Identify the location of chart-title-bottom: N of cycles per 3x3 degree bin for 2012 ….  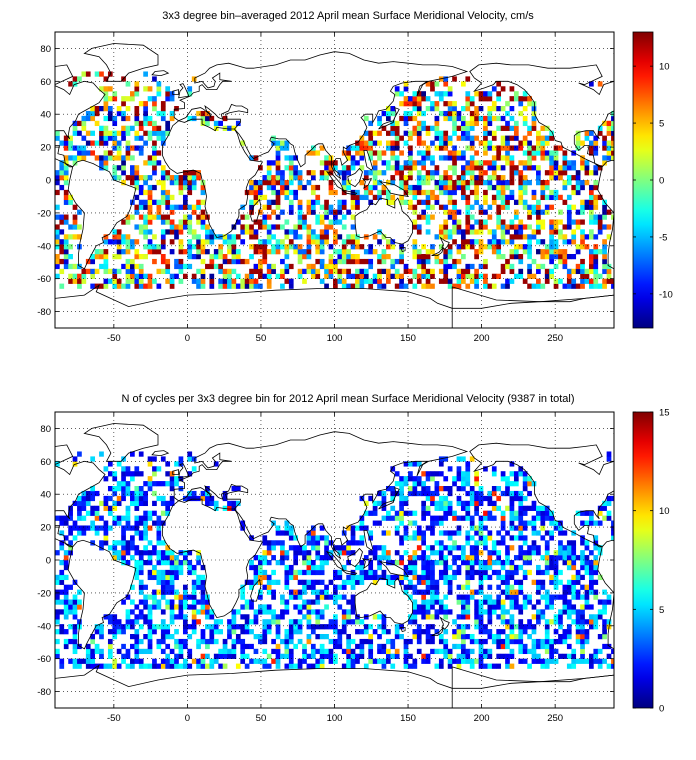
(348, 399).